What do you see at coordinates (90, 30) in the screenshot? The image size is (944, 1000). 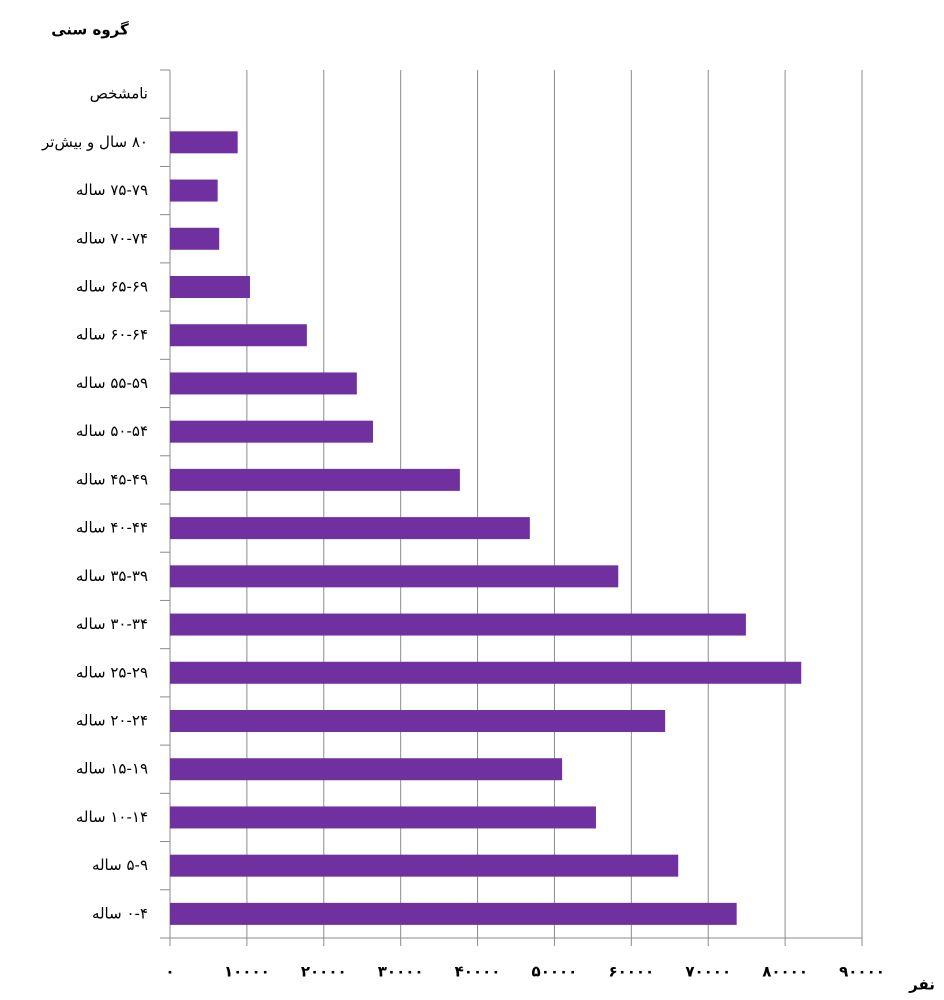 I see `chart-title: گروه سنی` at bounding box center [90, 30].